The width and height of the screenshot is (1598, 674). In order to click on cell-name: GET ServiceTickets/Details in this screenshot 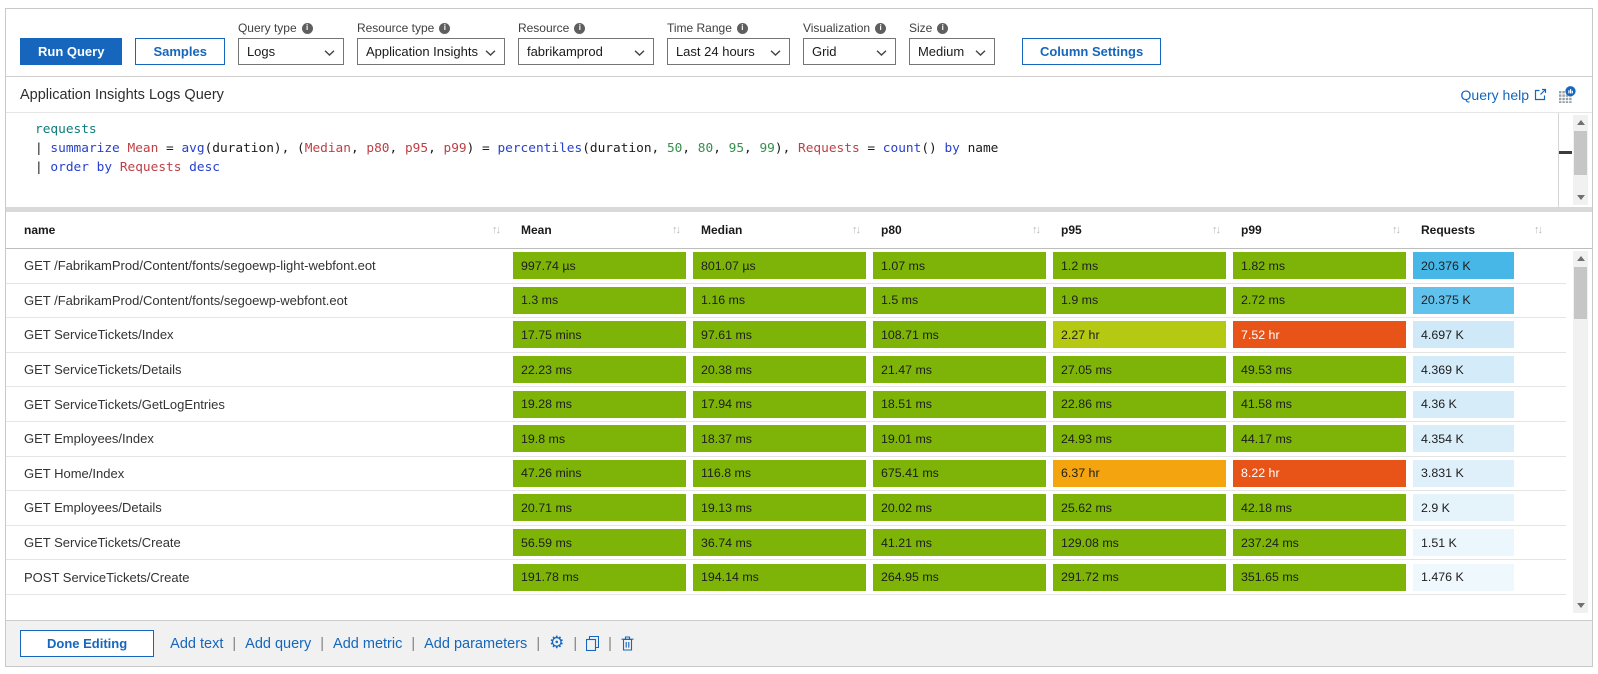, I will do `click(103, 370)`.